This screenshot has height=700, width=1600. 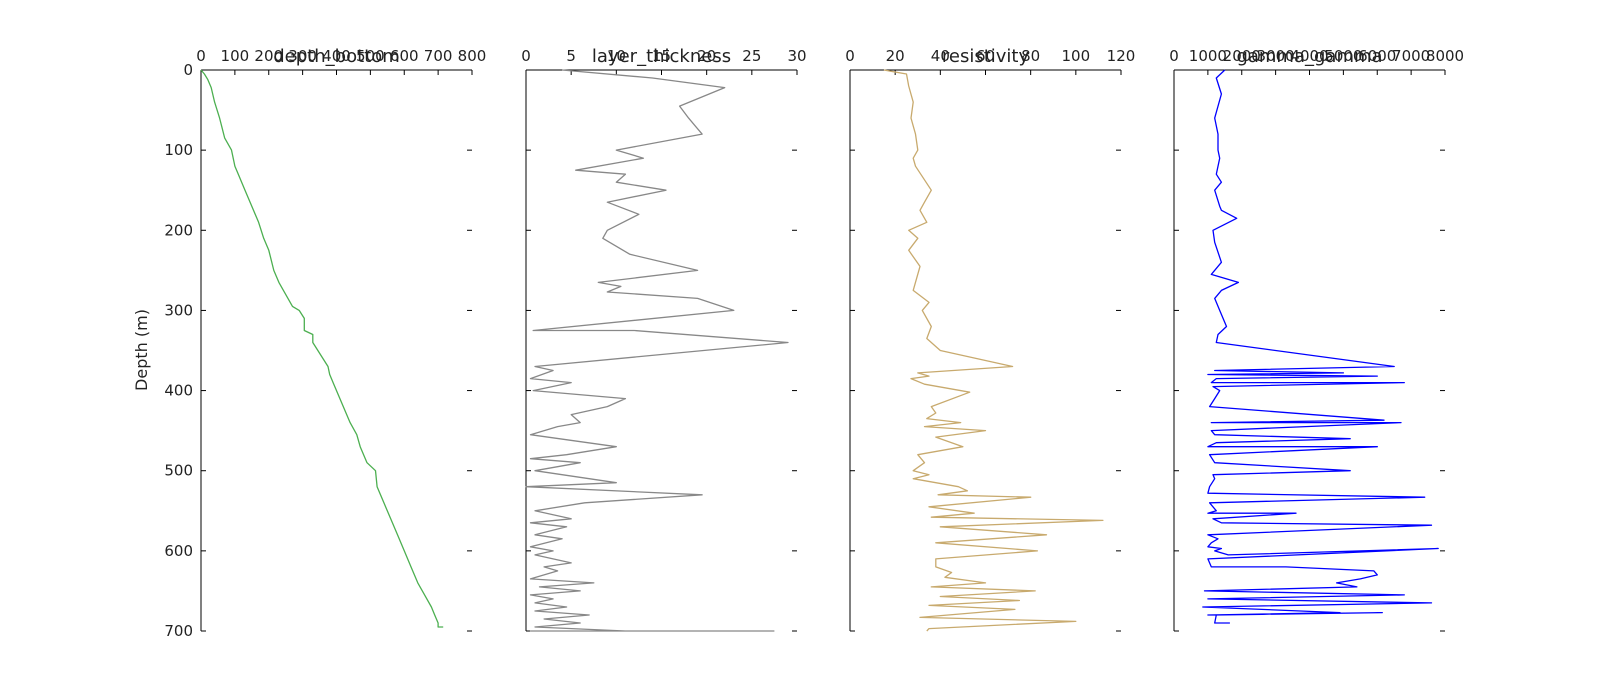 What do you see at coordinates (1343, 56) in the screenshot?
I see `x-tick-label: 5000` at bounding box center [1343, 56].